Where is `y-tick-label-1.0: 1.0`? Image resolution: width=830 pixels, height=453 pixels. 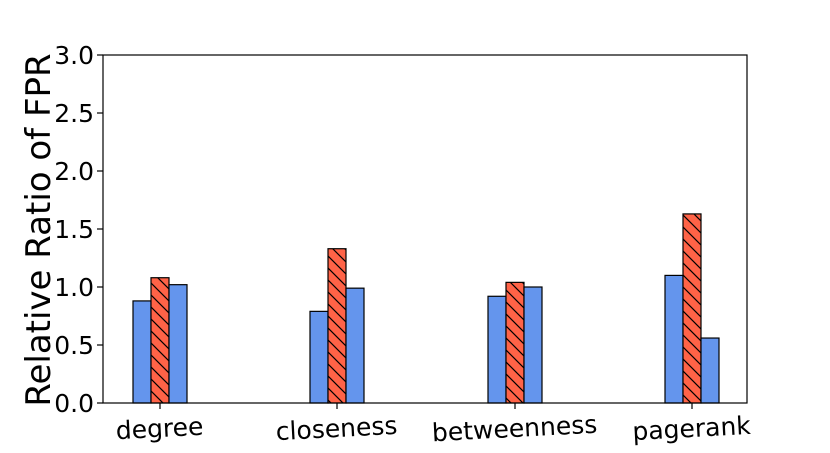
y-tick-label-1.0: 1.0 is located at coordinates (74, 287).